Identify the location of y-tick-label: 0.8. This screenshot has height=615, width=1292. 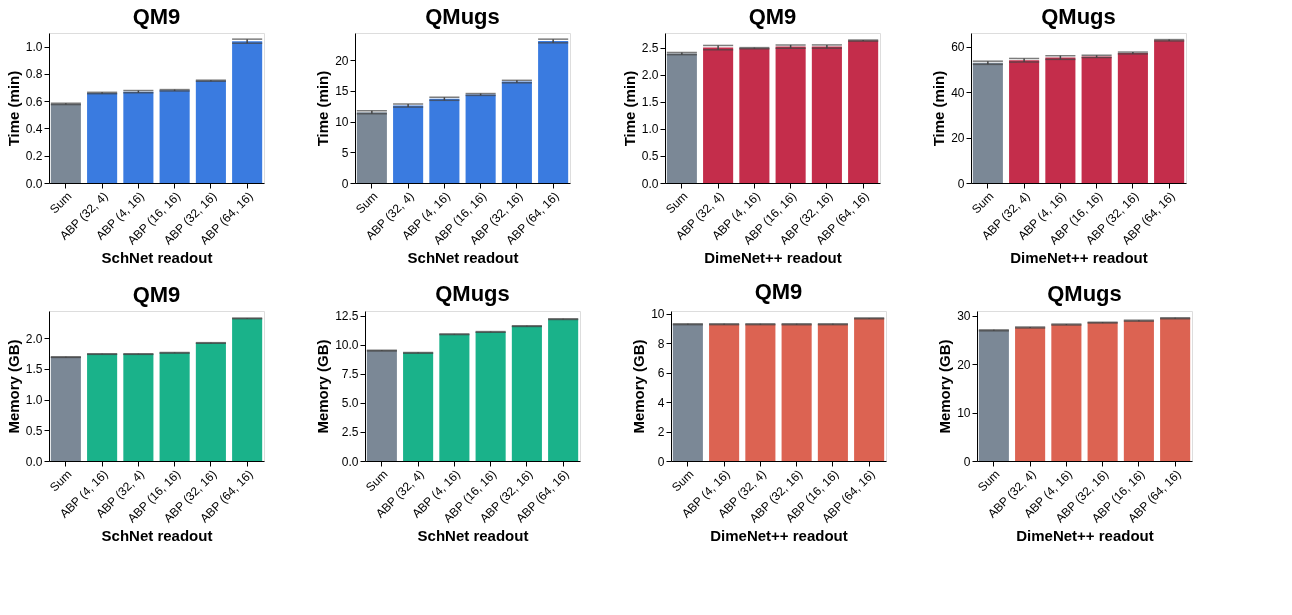
(34, 74).